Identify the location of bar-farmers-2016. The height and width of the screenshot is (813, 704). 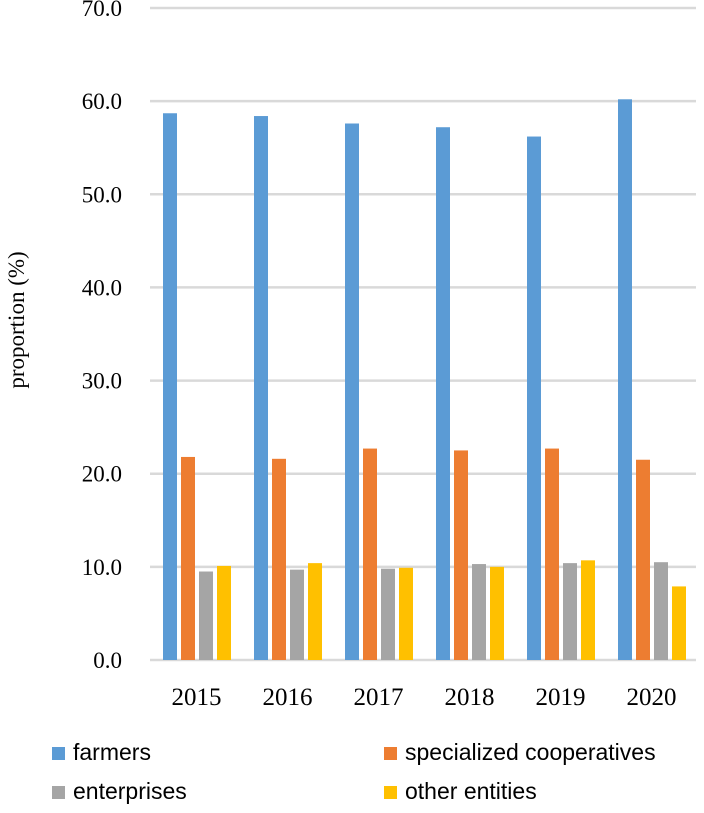
(261, 388).